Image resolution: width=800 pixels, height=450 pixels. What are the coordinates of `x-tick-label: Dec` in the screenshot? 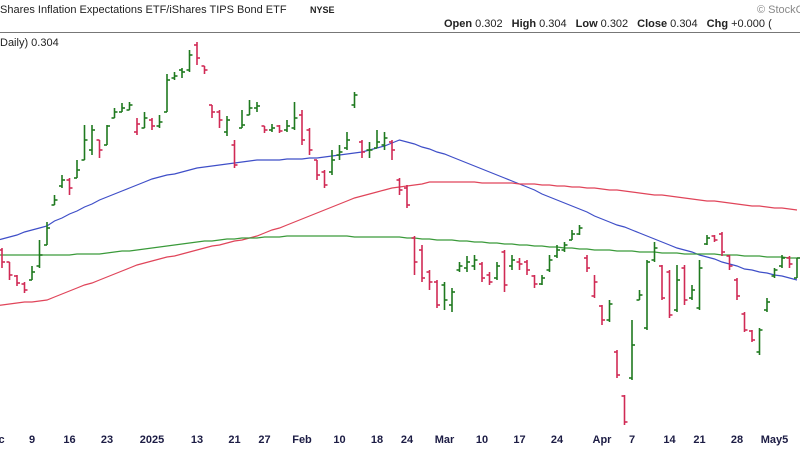 It's located at (2, 440).